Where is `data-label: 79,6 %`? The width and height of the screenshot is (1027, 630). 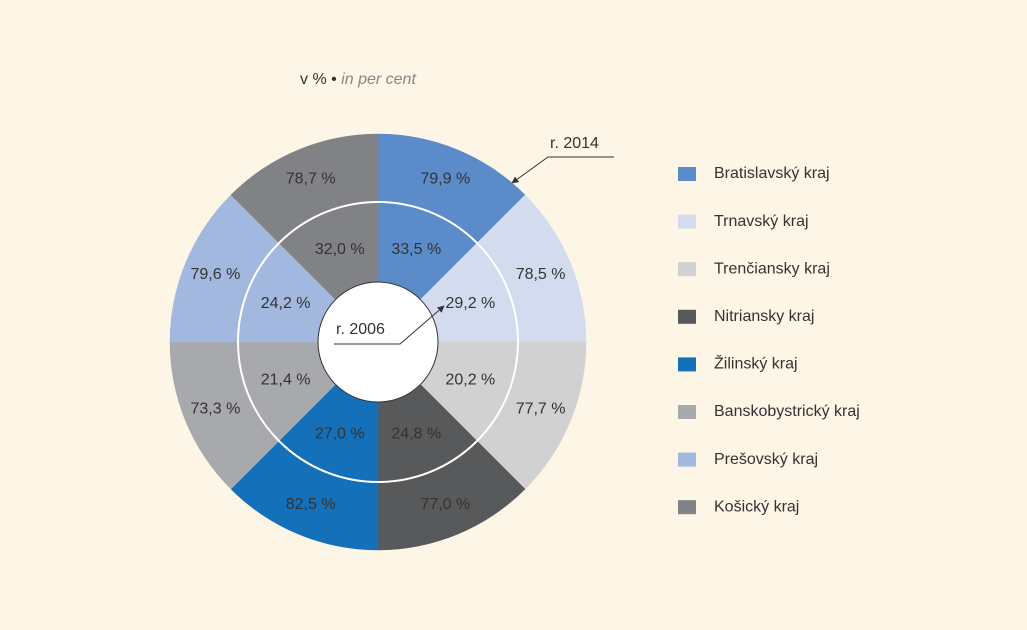
data-label: 79,6 % is located at coordinates (215, 274).